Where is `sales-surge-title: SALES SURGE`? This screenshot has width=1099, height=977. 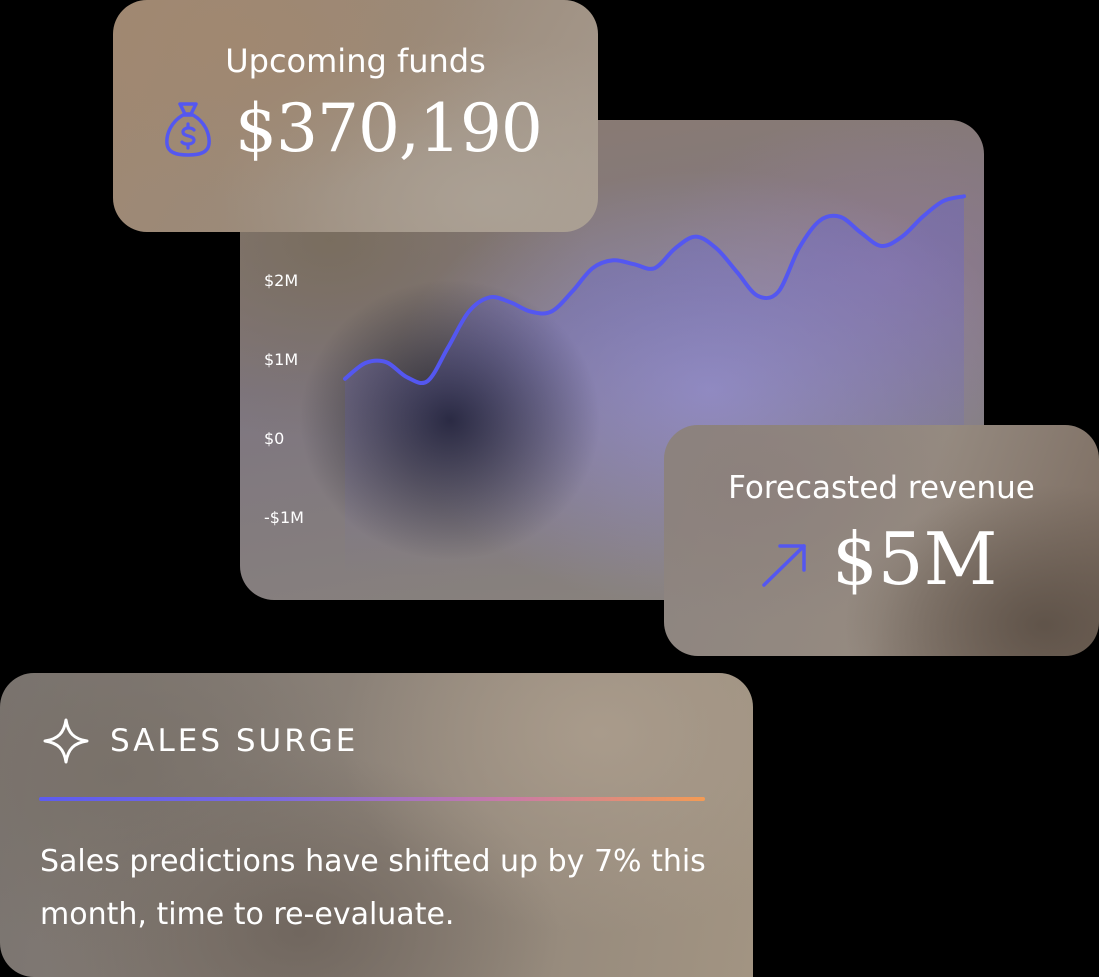
sales-surge-title: SALES SURGE is located at coordinates (234, 741).